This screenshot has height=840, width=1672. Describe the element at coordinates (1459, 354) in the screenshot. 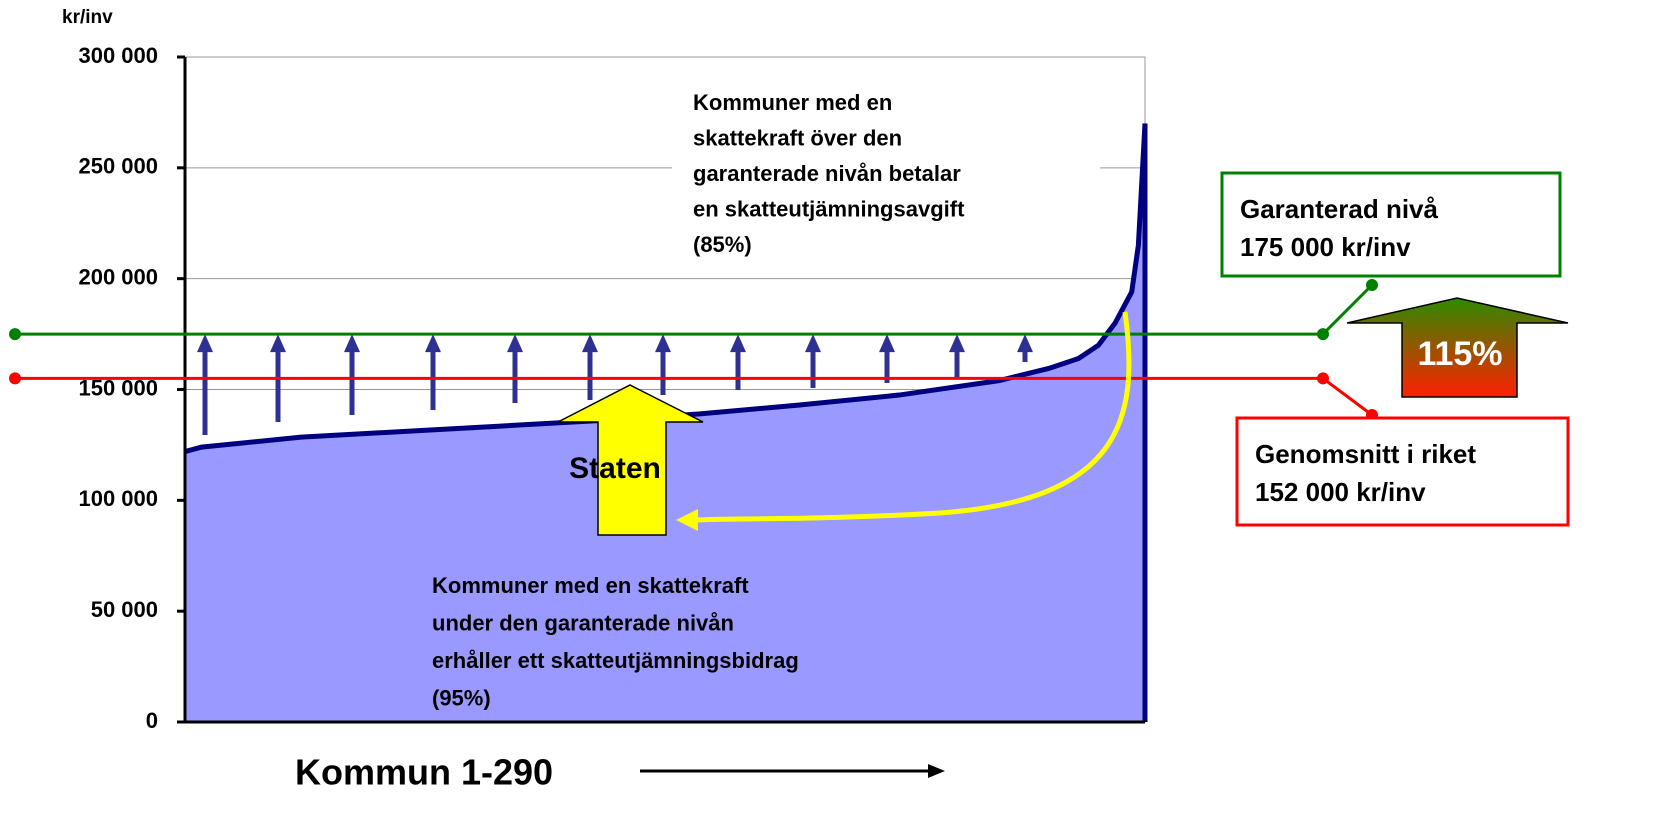

I see `annotation: 115%` at that location.